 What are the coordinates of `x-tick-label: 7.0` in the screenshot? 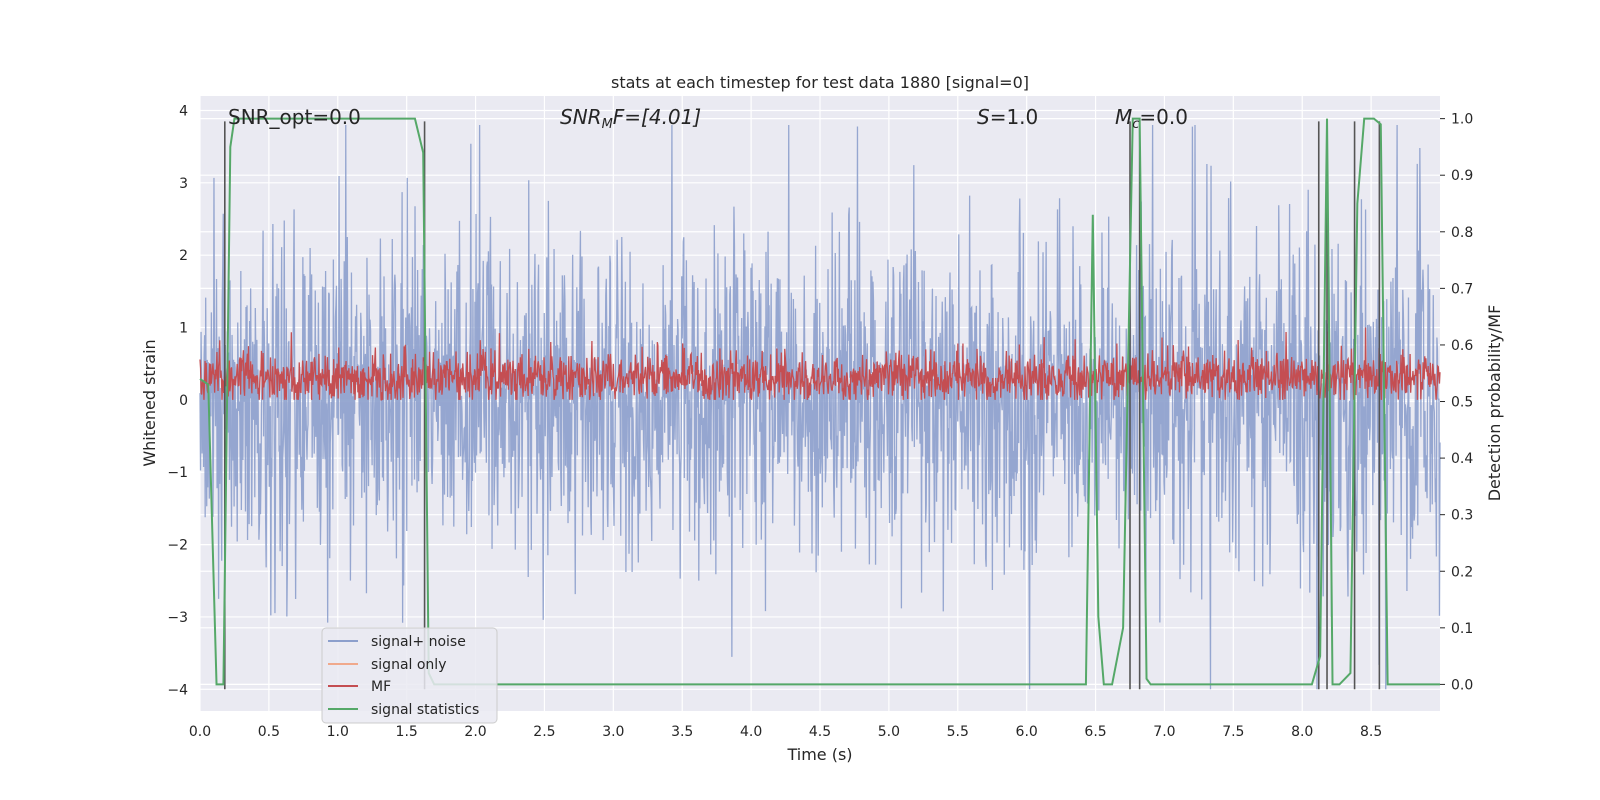 It's located at (1164, 732).